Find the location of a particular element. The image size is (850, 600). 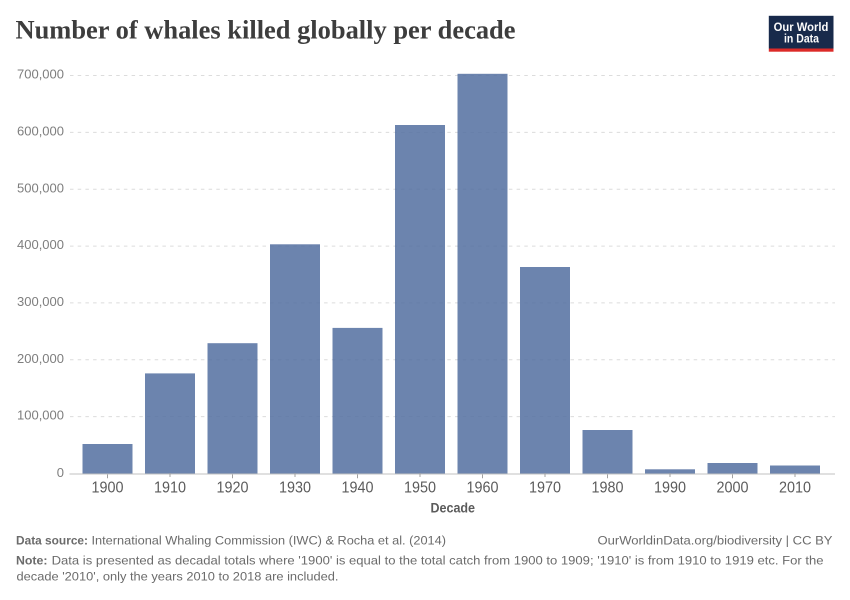

svg-text: 1930 is located at coordinates (295, 488).